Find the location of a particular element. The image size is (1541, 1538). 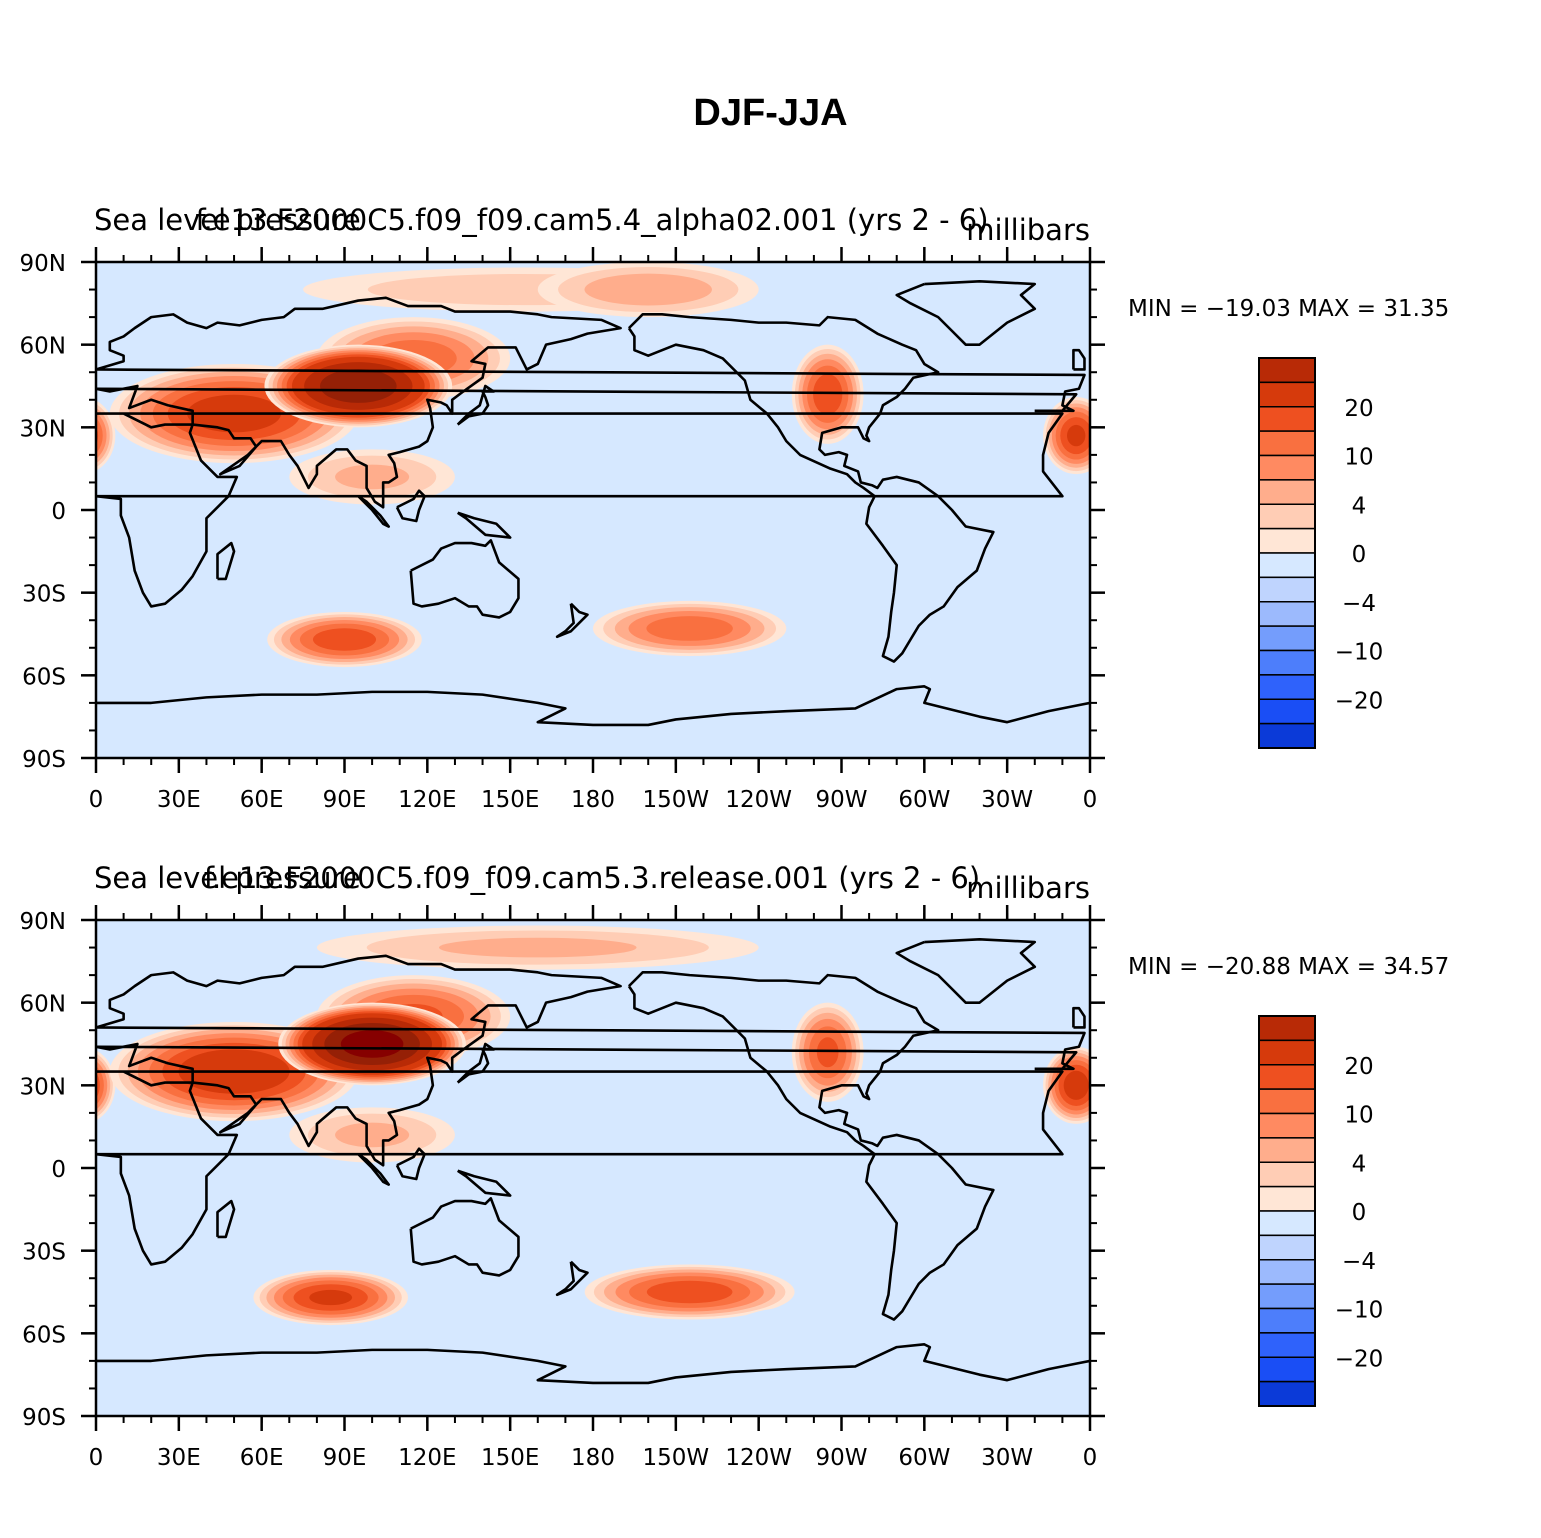

y-tick-label: 30S is located at coordinates (44, 1253).